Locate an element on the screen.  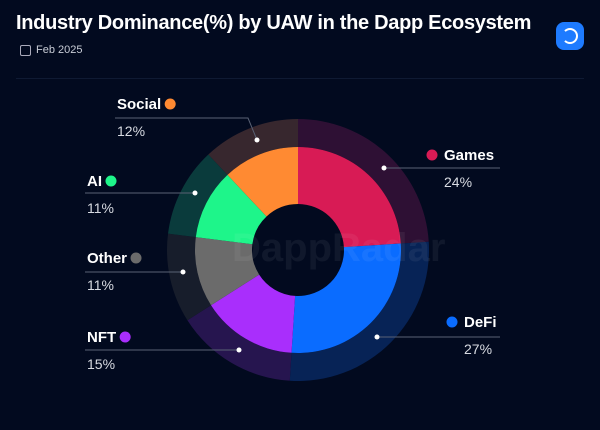
legend-dot-defi is located at coordinates (452, 322).